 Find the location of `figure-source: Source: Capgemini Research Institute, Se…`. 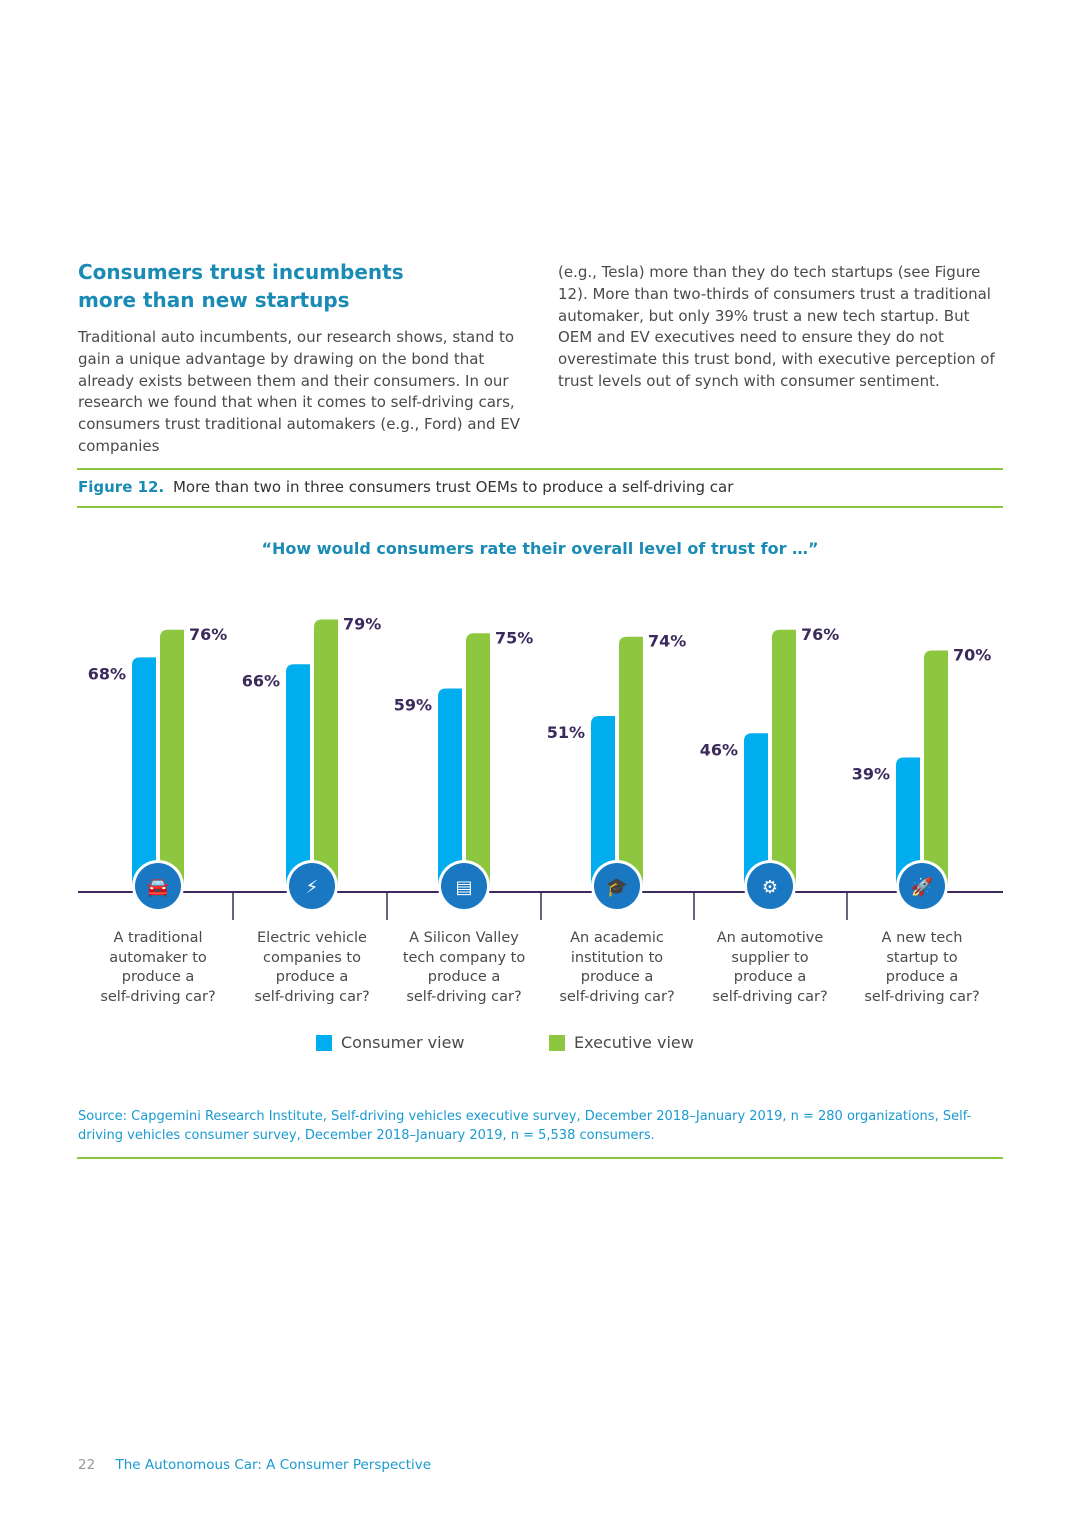

figure-source: Source: Capgemini Research Institute, Se… is located at coordinates (525, 1126).